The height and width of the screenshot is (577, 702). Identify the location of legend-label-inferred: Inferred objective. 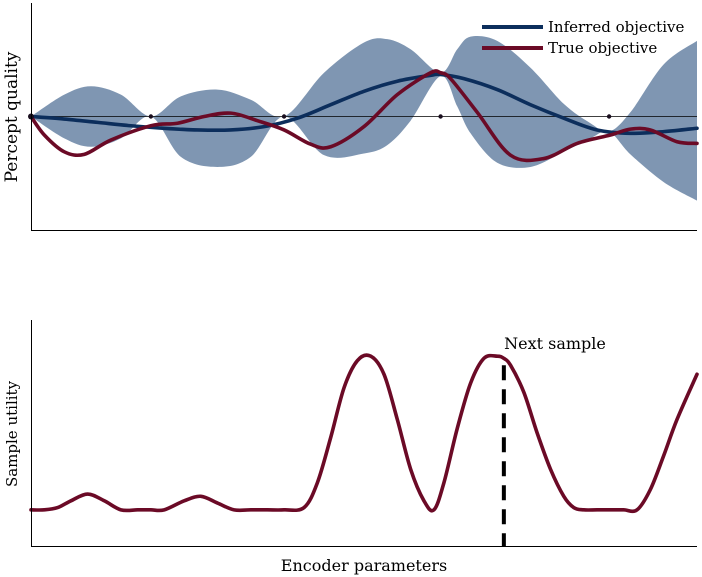
(616, 27).